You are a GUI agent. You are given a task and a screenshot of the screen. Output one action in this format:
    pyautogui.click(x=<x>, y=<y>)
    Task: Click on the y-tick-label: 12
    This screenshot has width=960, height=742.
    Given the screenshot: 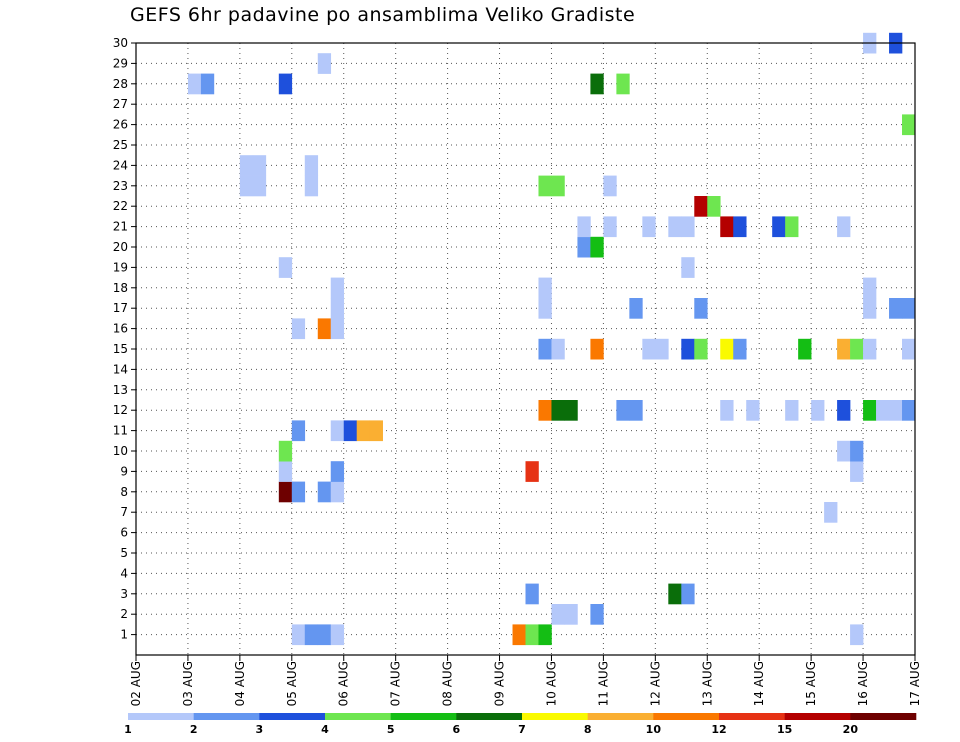 What is the action you would take?
    pyautogui.click(x=120, y=410)
    